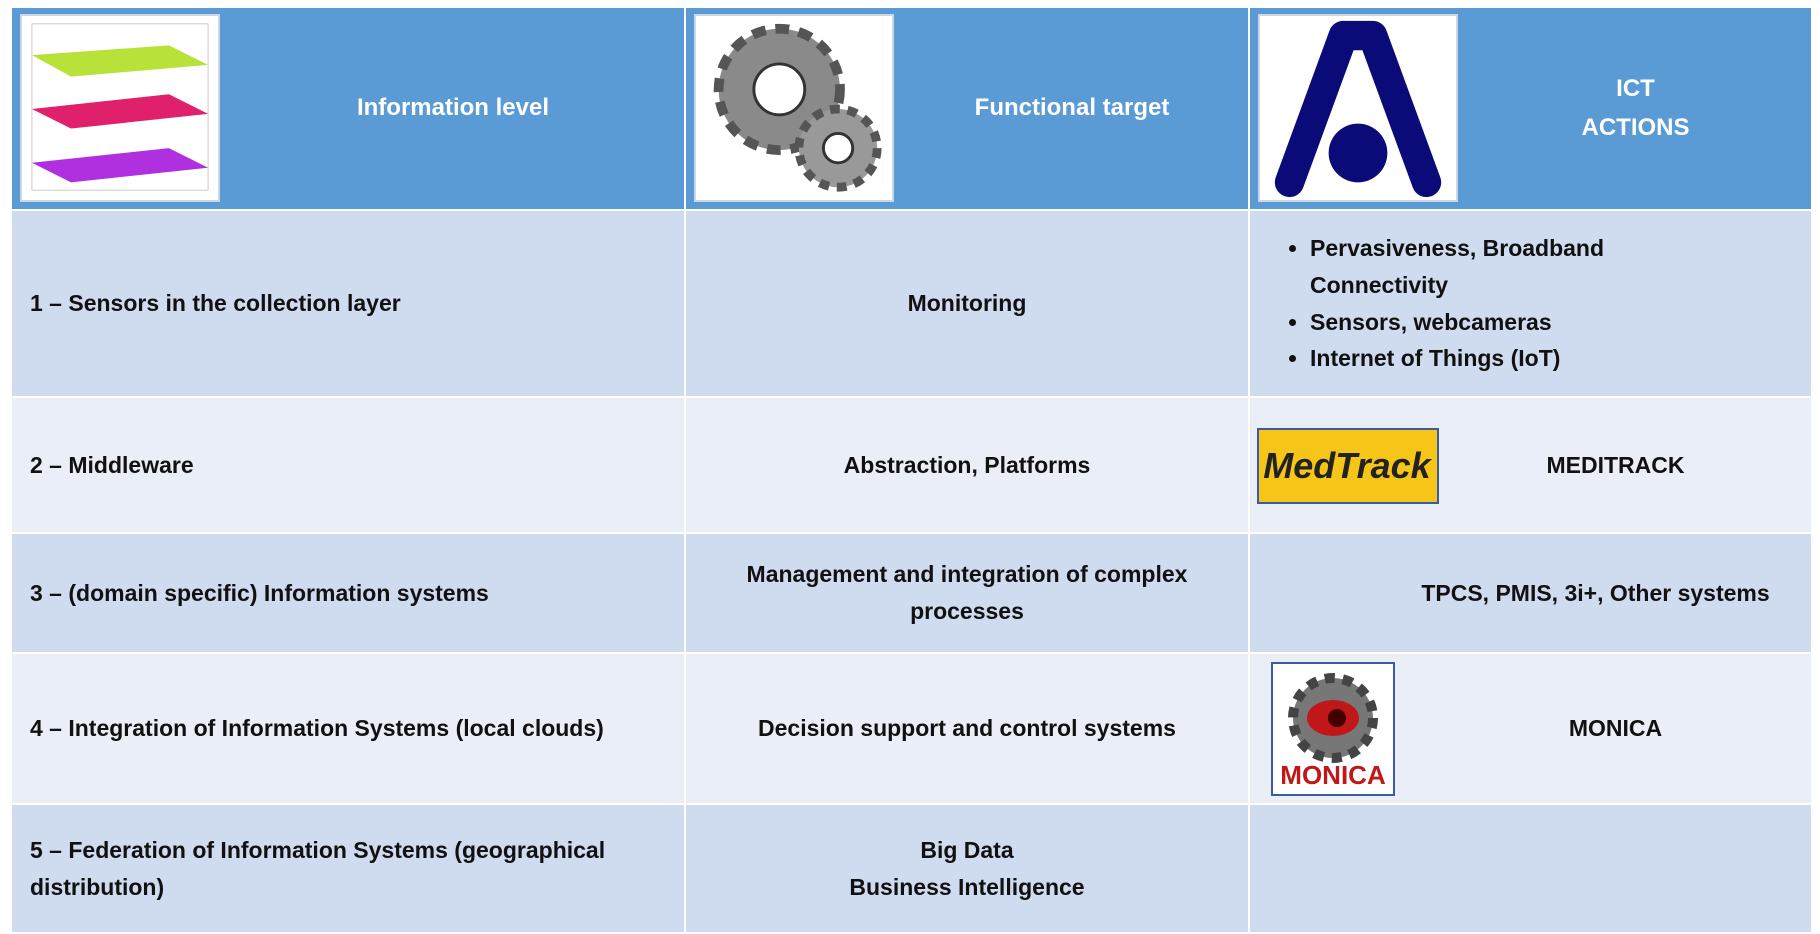 Image resolution: width=1820 pixels, height=934 pixels. What do you see at coordinates (1333, 729) in the screenshot?
I see `monica-logo: MONICA` at bounding box center [1333, 729].